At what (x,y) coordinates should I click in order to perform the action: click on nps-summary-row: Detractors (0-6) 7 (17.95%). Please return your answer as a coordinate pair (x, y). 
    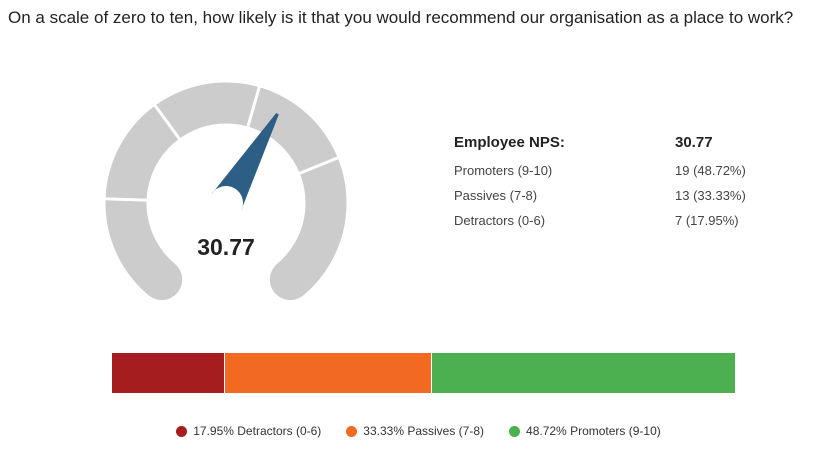
    Looking at the image, I should click on (624, 220).